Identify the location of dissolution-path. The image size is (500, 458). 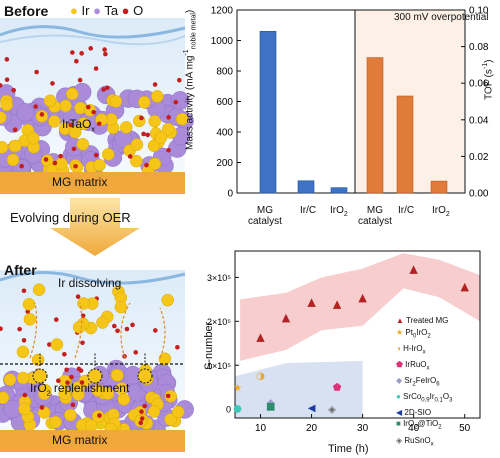
(125, 330).